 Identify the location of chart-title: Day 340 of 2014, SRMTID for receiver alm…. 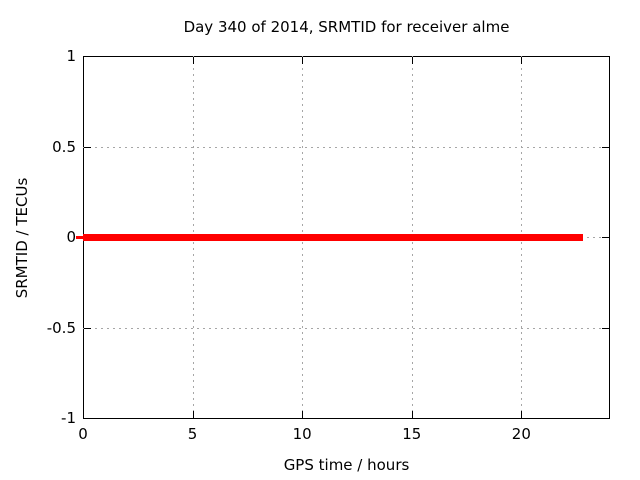
(346, 27).